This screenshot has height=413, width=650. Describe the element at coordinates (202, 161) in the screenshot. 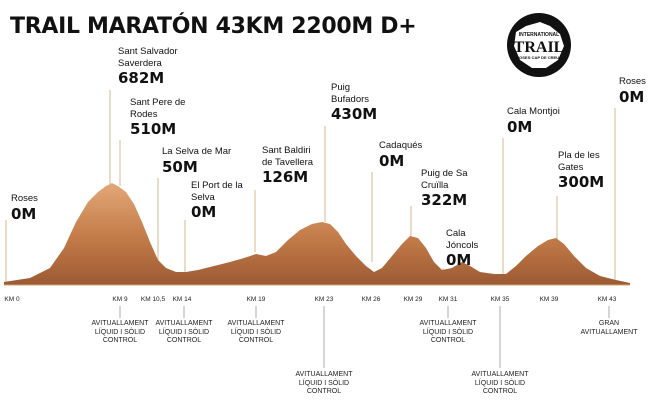

I see `waypoint-la-selva: La Selva de Mar 50M` at that location.